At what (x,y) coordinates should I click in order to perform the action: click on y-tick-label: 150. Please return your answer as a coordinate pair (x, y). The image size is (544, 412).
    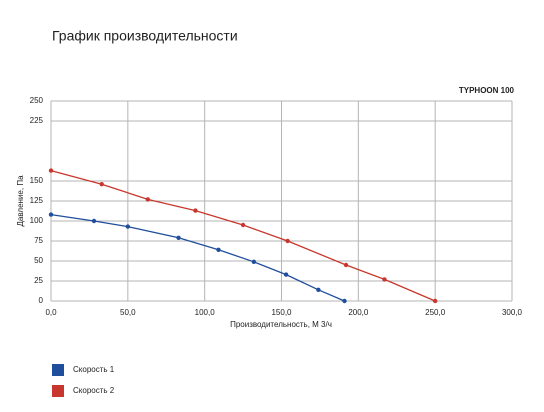
    Looking at the image, I should click on (37, 180).